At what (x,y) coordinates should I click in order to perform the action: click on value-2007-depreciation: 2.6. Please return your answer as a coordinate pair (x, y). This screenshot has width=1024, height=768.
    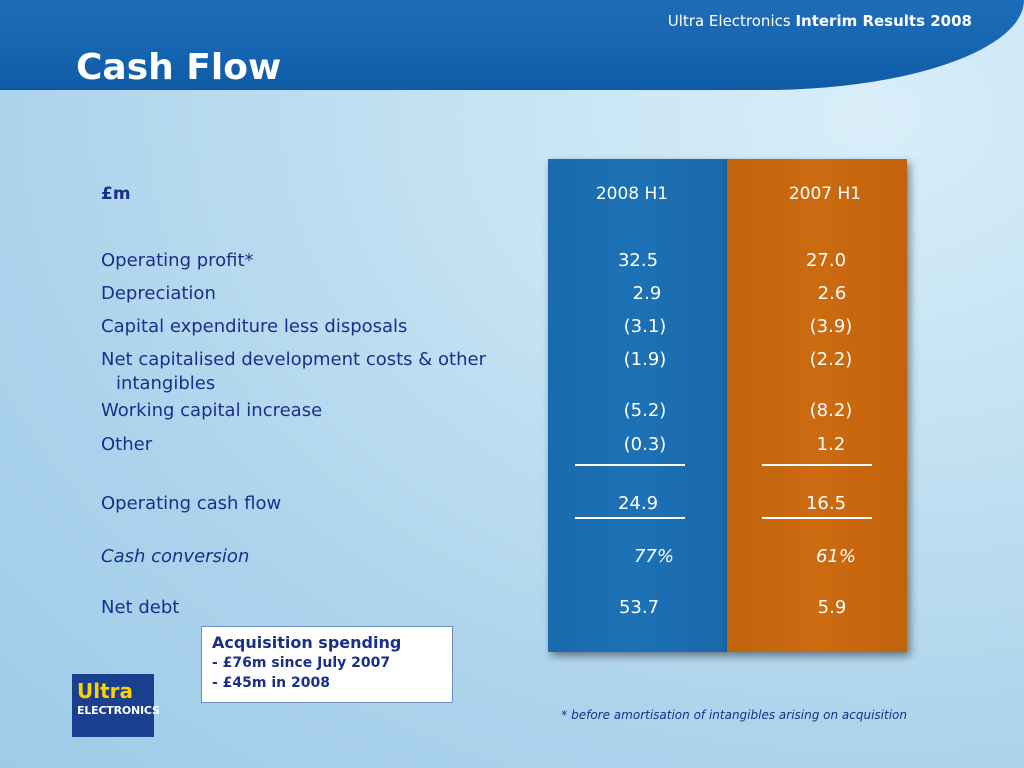
    Looking at the image, I should click on (832, 293).